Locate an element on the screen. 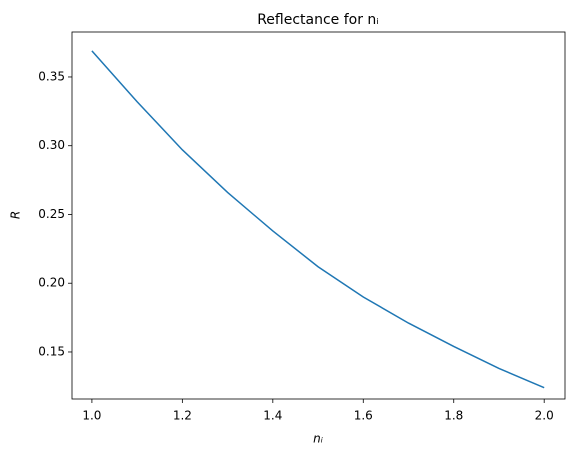 This screenshot has width=576, height=457. x-tick-label: 1.8 is located at coordinates (453, 416).